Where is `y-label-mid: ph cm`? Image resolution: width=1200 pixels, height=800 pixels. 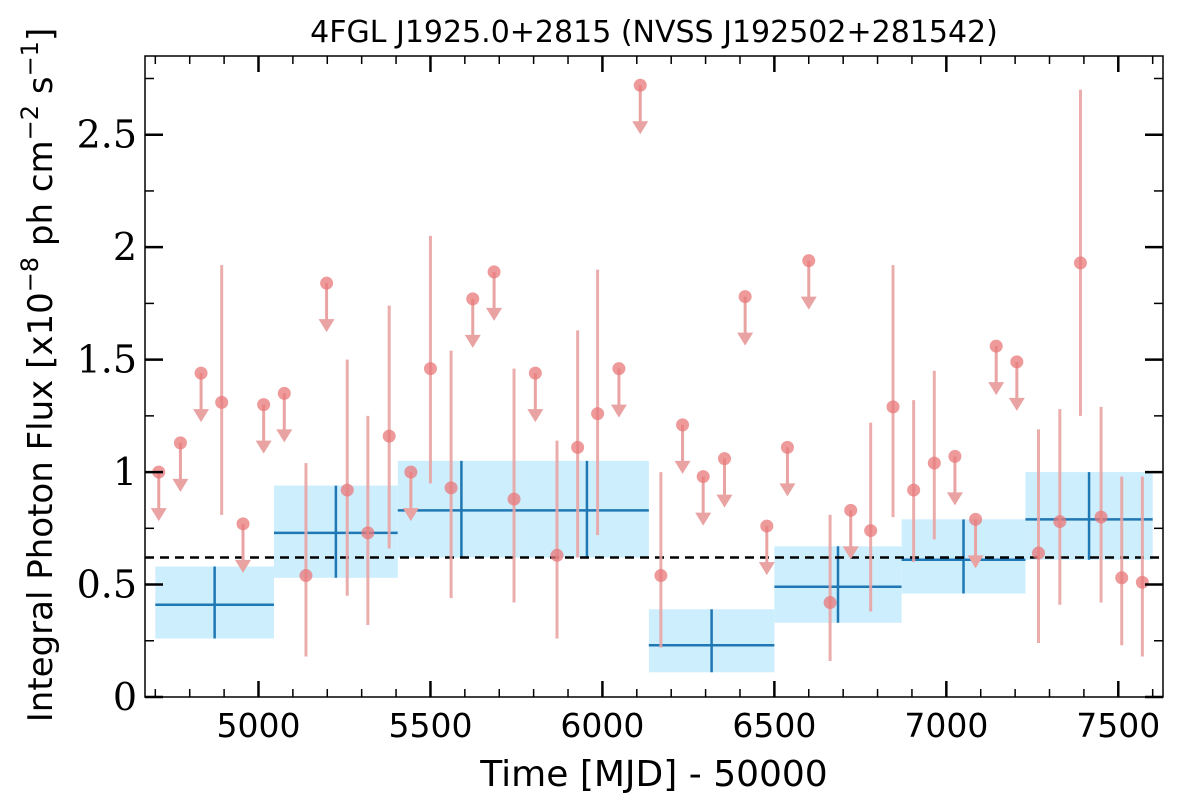
y-label-mid: ph cm is located at coordinates (41, 198).